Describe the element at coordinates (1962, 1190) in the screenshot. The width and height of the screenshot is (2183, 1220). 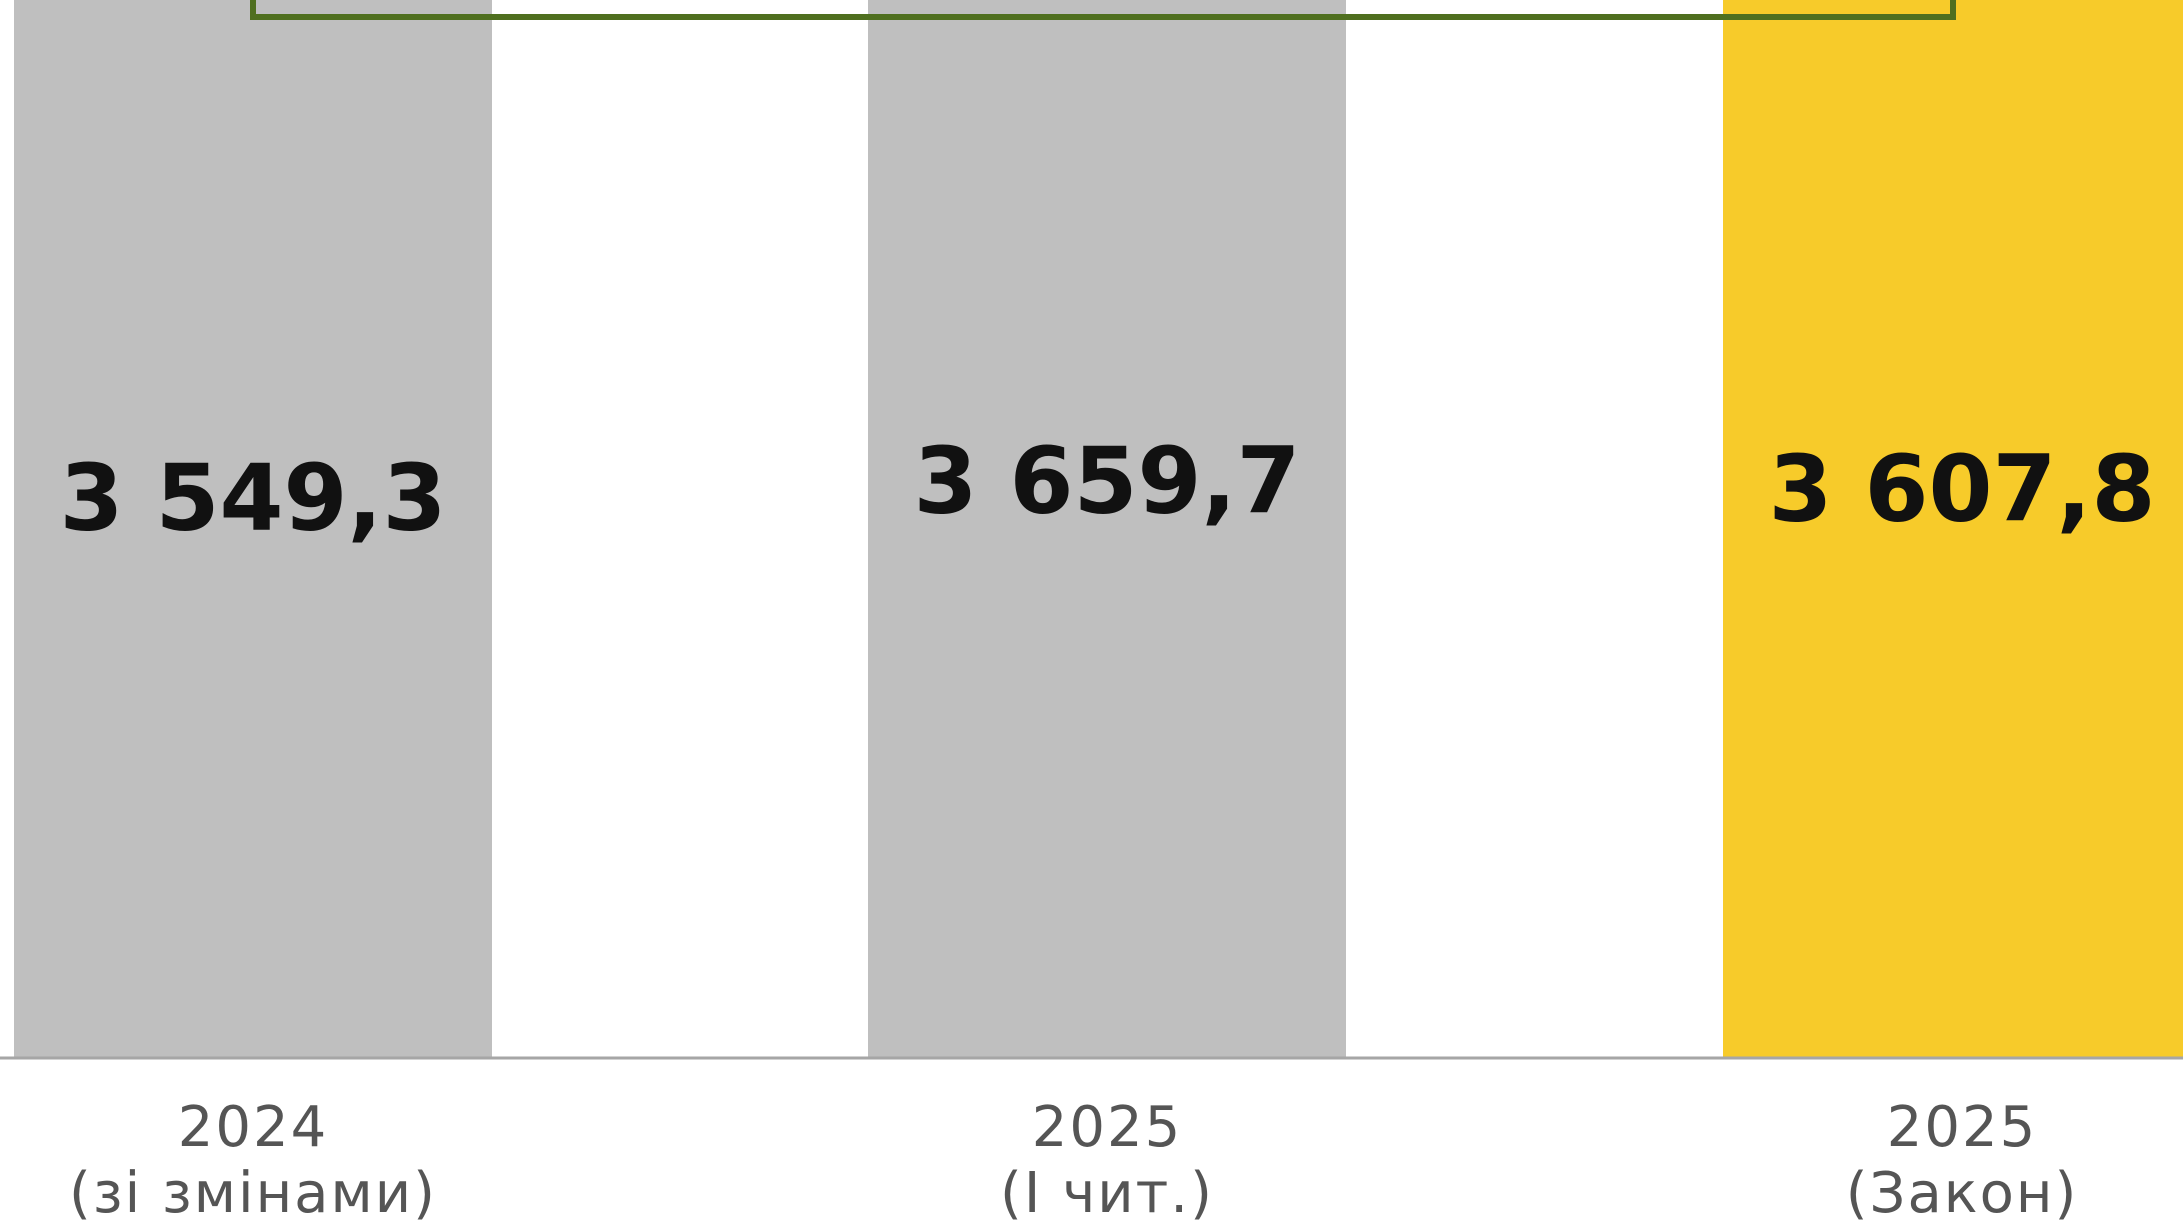
I see `category-label-2-line-1: (Закон)` at that location.